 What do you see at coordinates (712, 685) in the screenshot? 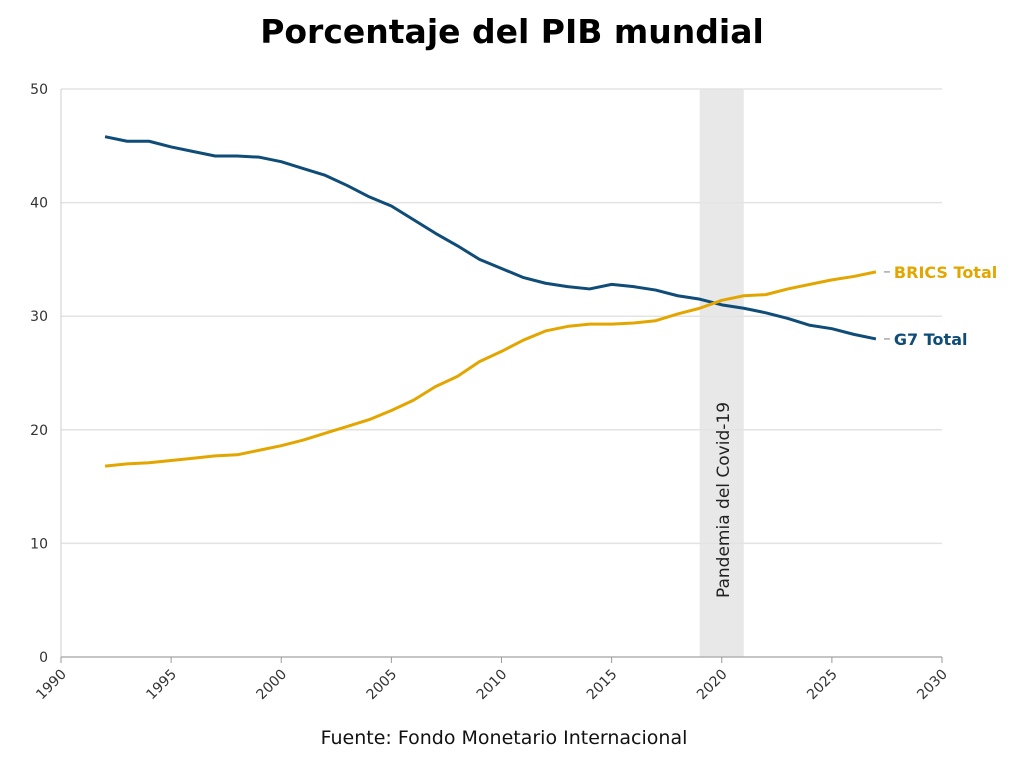
I see `x-tick-label: 2020` at bounding box center [712, 685].